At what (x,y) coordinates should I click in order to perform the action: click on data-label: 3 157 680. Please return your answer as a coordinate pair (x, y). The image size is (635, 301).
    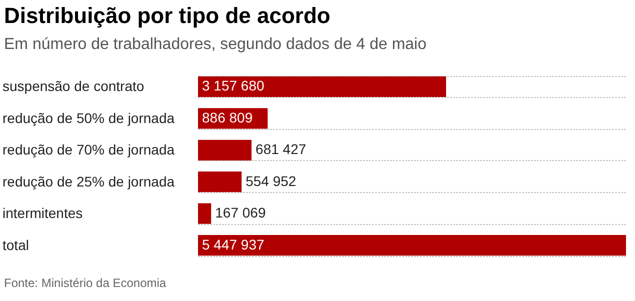
    Looking at the image, I should click on (233, 86).